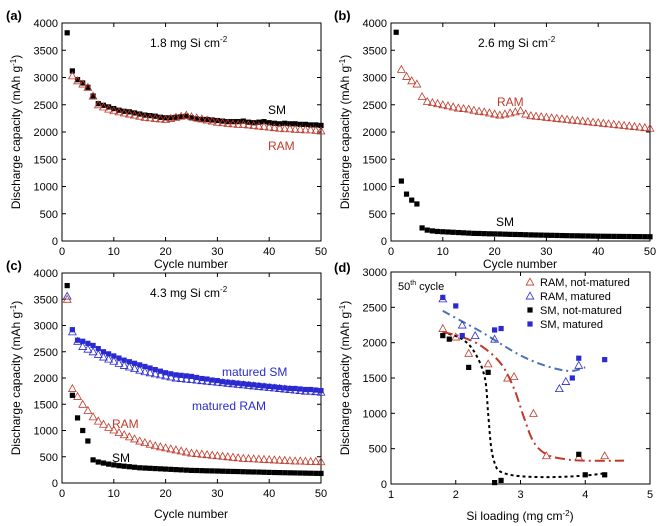  Describe the element at coordinates (391, 252) in the screenshot. I see `panel-b-xtick-label: 0` at that location.